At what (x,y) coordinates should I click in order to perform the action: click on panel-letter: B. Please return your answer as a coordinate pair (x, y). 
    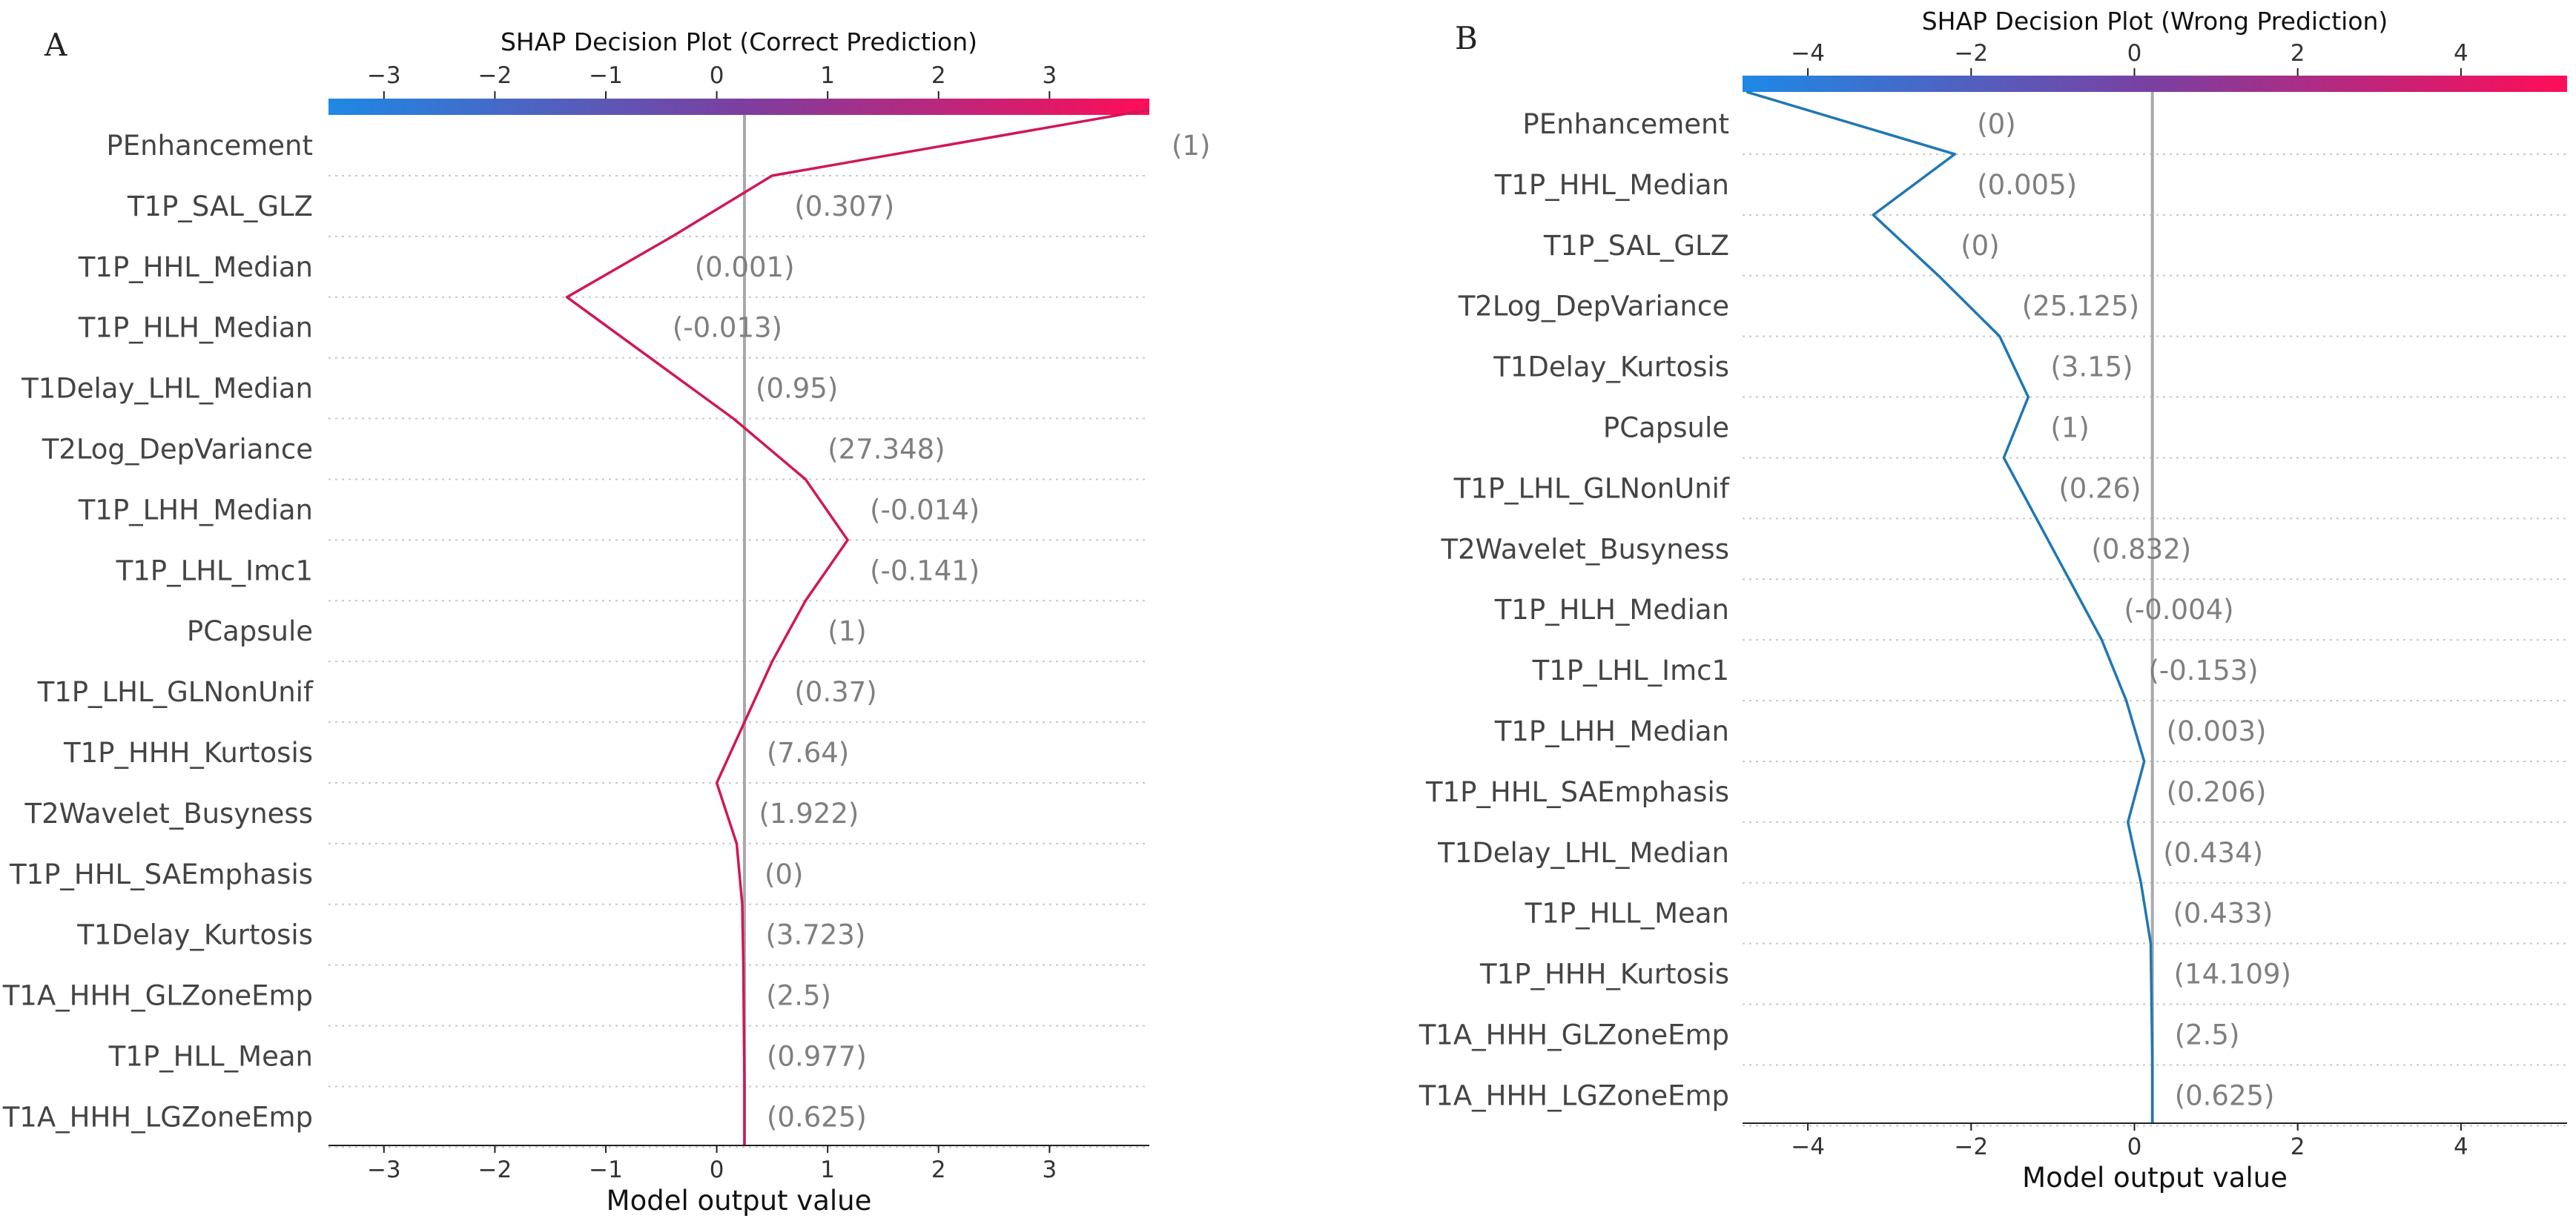
    Looking at the image, I should click on (1466, 38).